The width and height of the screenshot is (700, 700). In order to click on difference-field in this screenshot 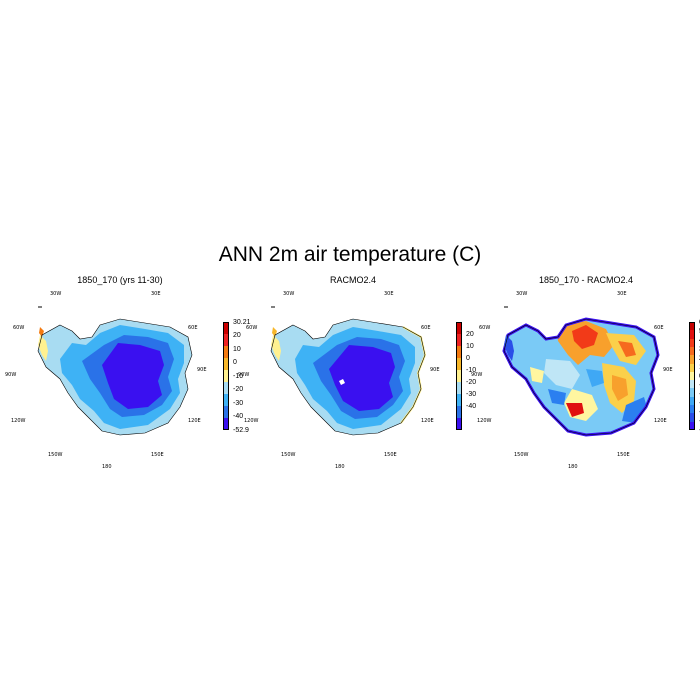, I will do `click(581, 377)`.